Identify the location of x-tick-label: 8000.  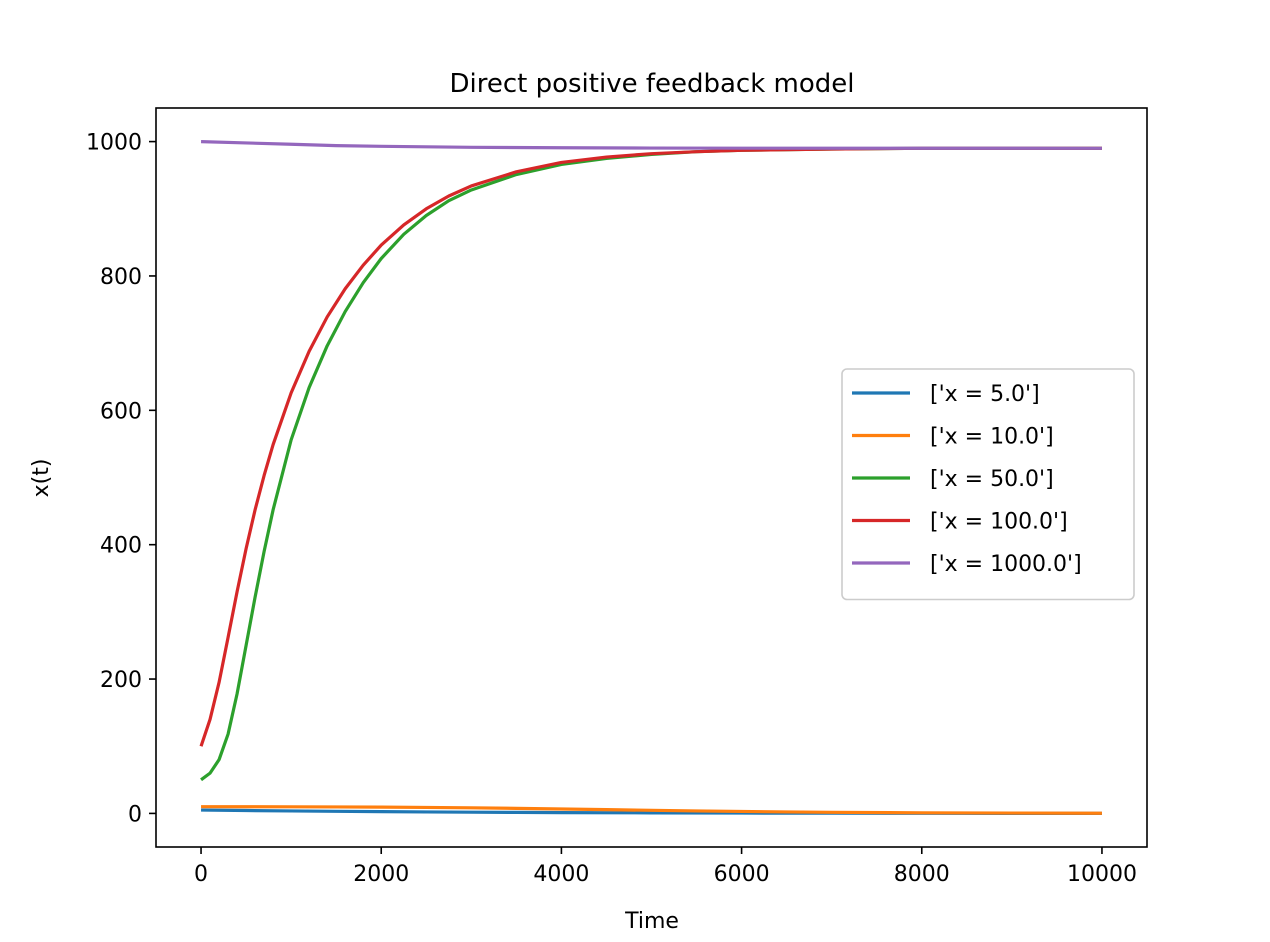
(922, 874).